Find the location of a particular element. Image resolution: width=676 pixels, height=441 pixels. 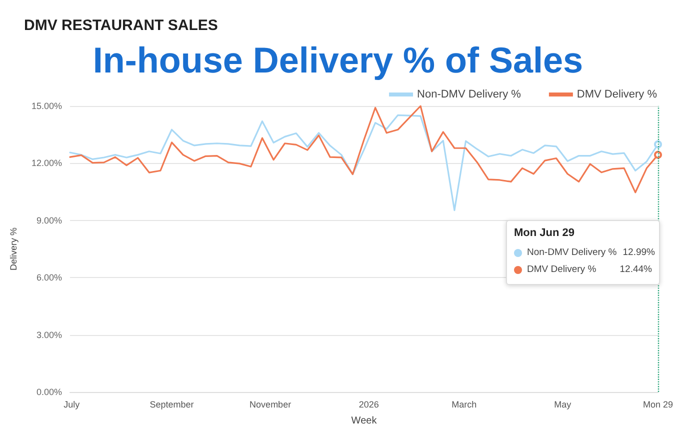

x-tick-label: November is located at coordinates (271, 405).